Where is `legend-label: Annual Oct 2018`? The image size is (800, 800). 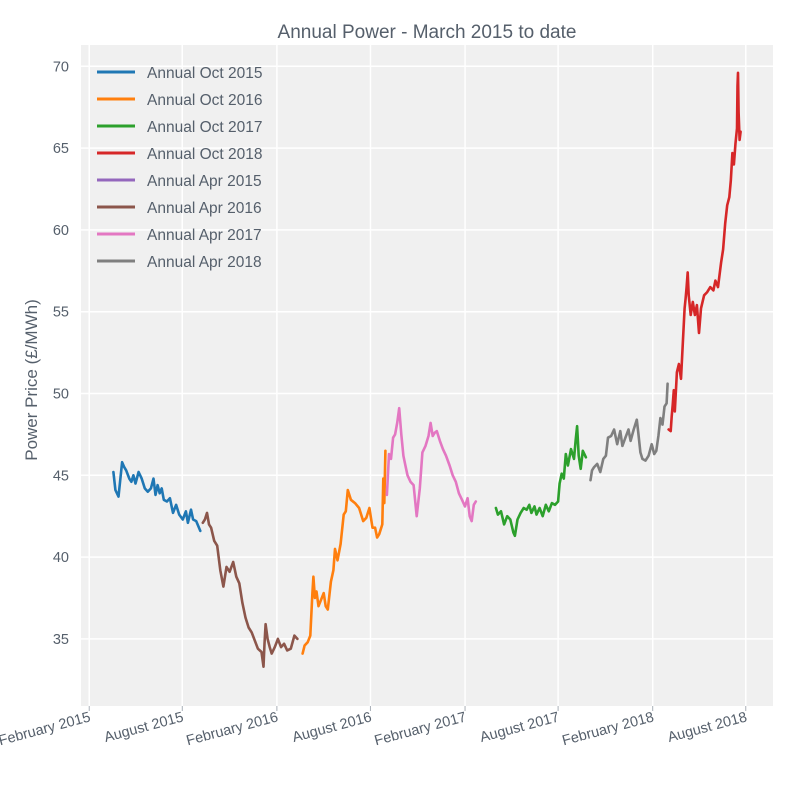 legend-label: Annual Oct 2018 is located at coordinates (204, 154).